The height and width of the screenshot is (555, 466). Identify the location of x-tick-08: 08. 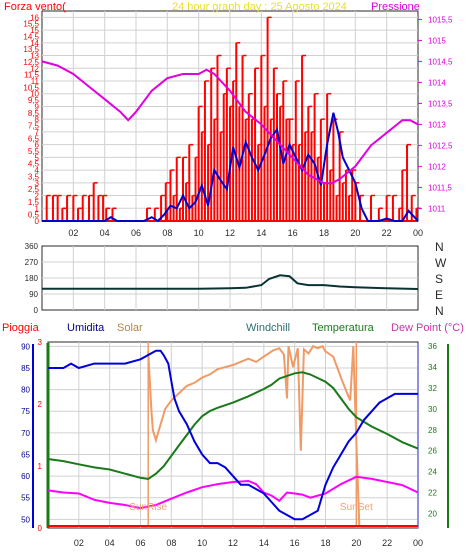
(171, 543).